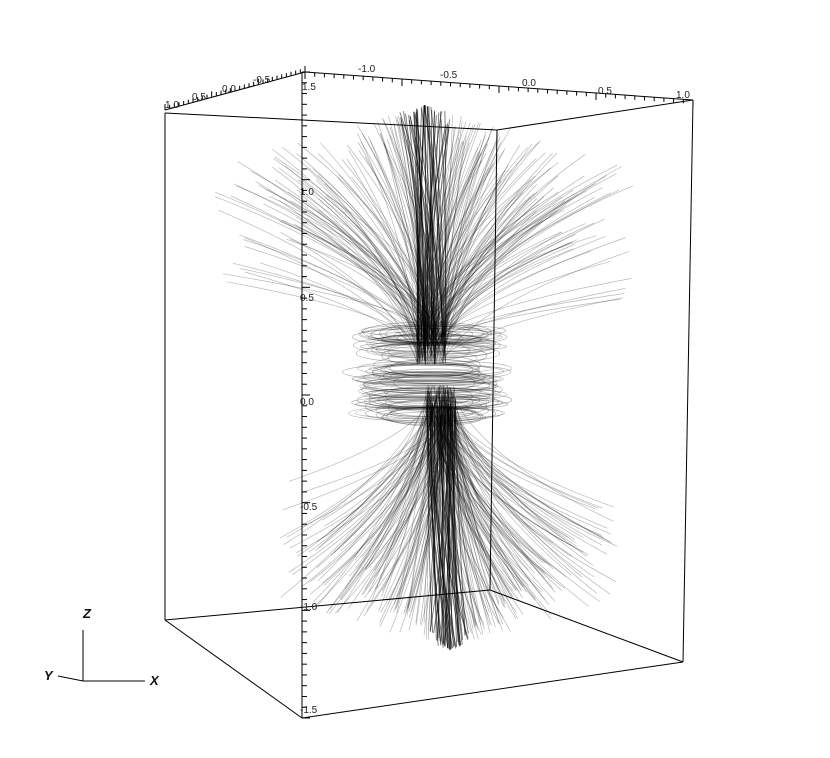 This screenshot has height=758, width=830. What do you see at coordinates (87, 613) in the screenshot?
I see `triad-z-label: Z` at bounding box center [87, 613].